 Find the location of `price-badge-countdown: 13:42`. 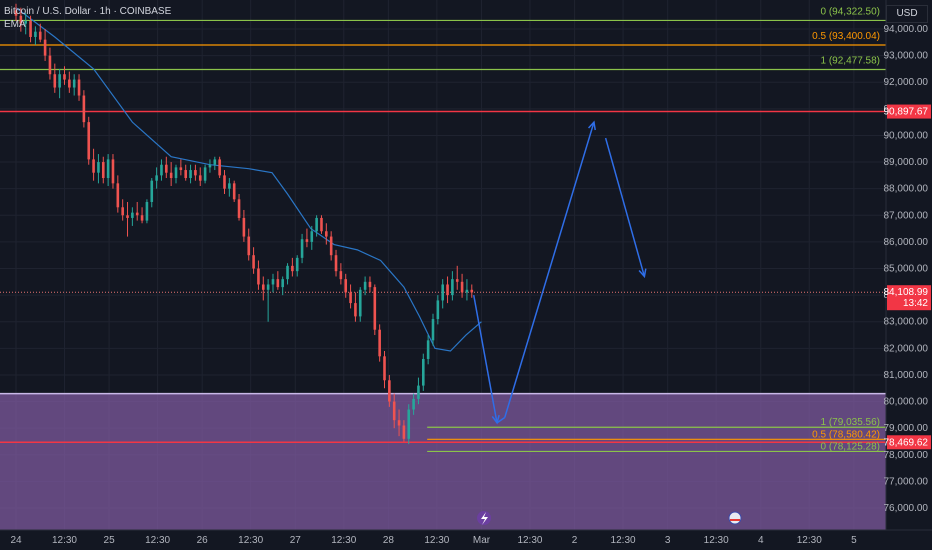

price-badge-countdown: 13:42 is located at coordinates (915, 303).